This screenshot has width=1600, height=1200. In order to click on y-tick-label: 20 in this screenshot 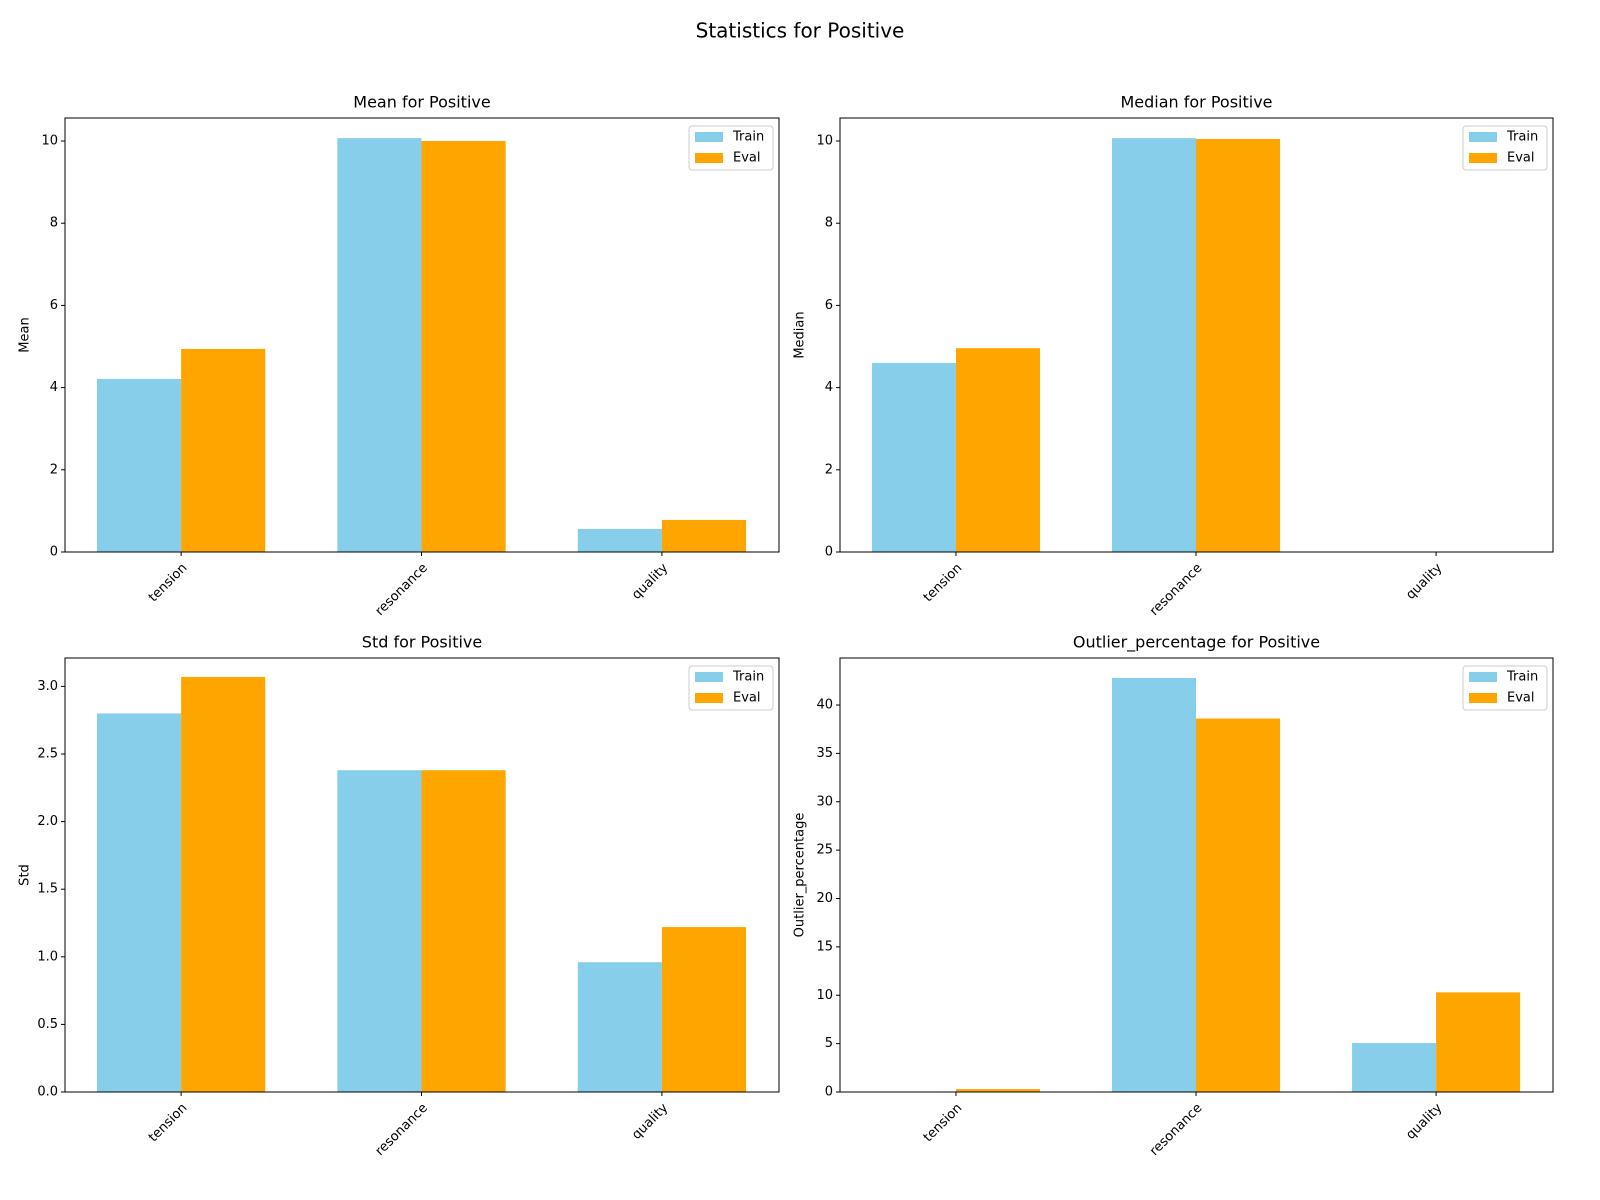, I will do `click(824, 898)`.